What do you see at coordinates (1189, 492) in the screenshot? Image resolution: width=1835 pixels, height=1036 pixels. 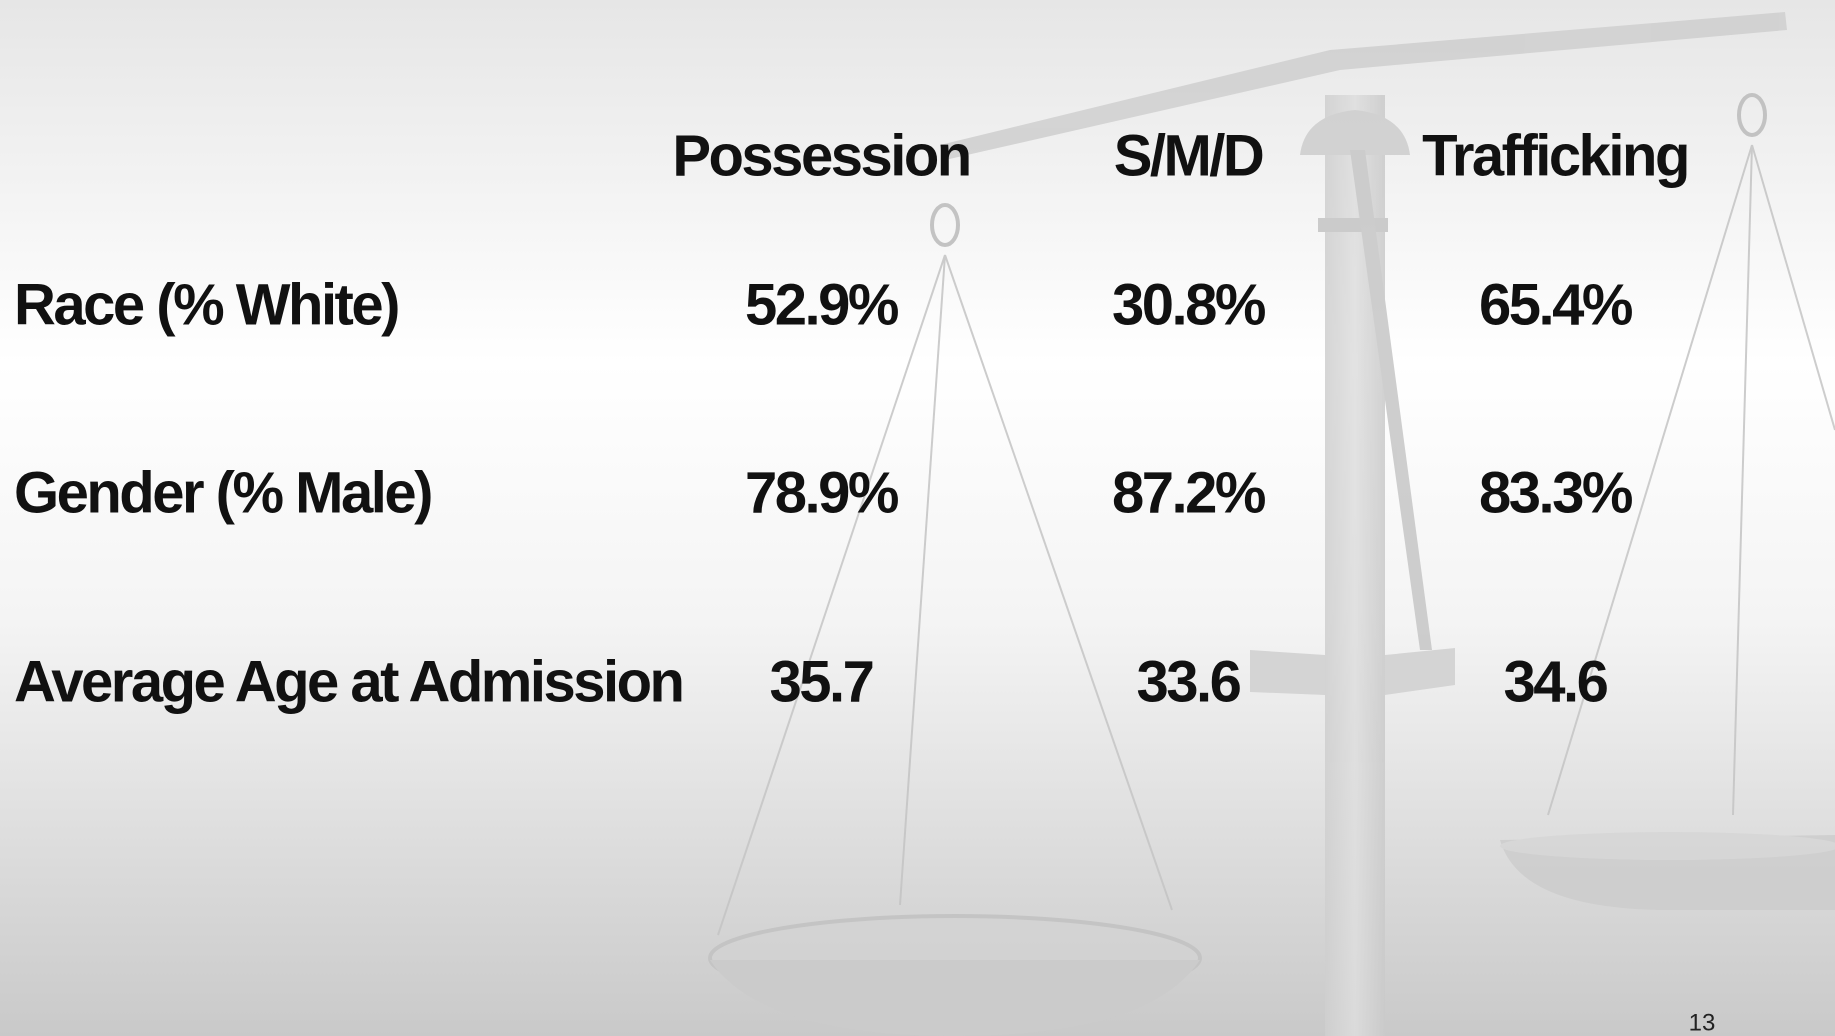 I see `cell: 87.2%` at bounding box center [1189, 492].